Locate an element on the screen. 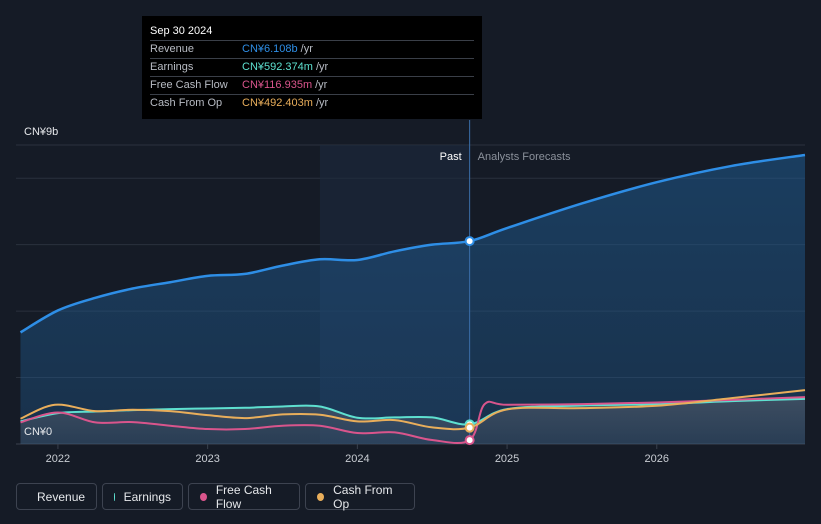 Image resolution: width=821 pixels, height=524 pixels. tooltip-label: Cash From Op is located at coordinates (186, 103).